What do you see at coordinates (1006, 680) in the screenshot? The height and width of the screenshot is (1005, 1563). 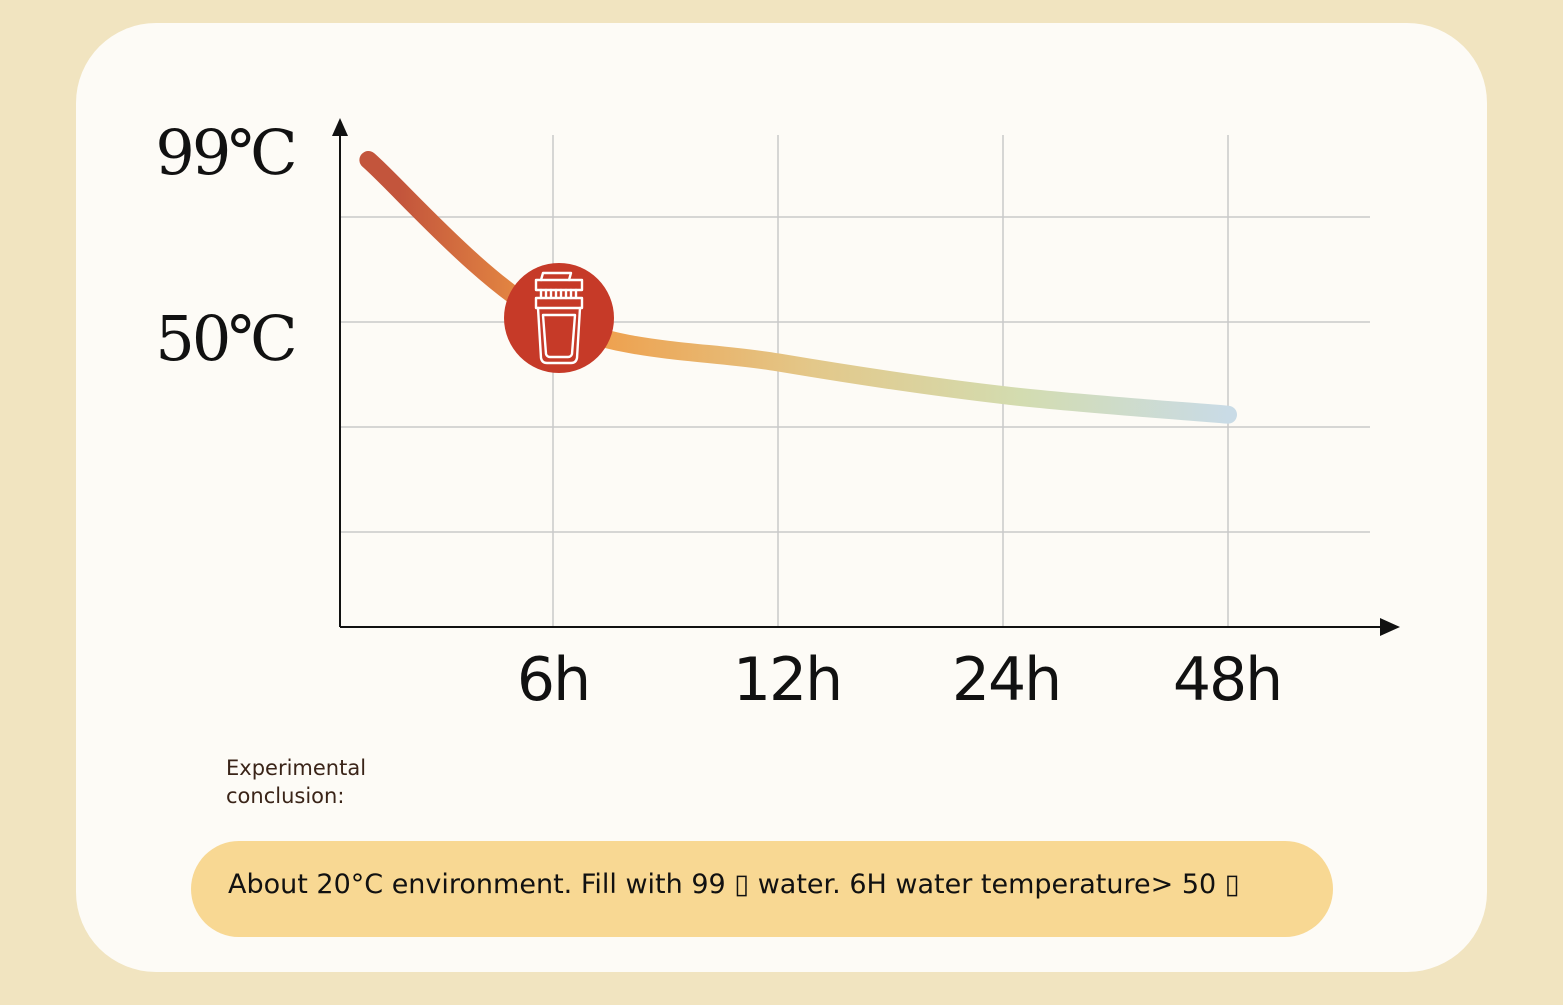 I see `x-tick-label: 24h` at bounding box center [1006, 680].